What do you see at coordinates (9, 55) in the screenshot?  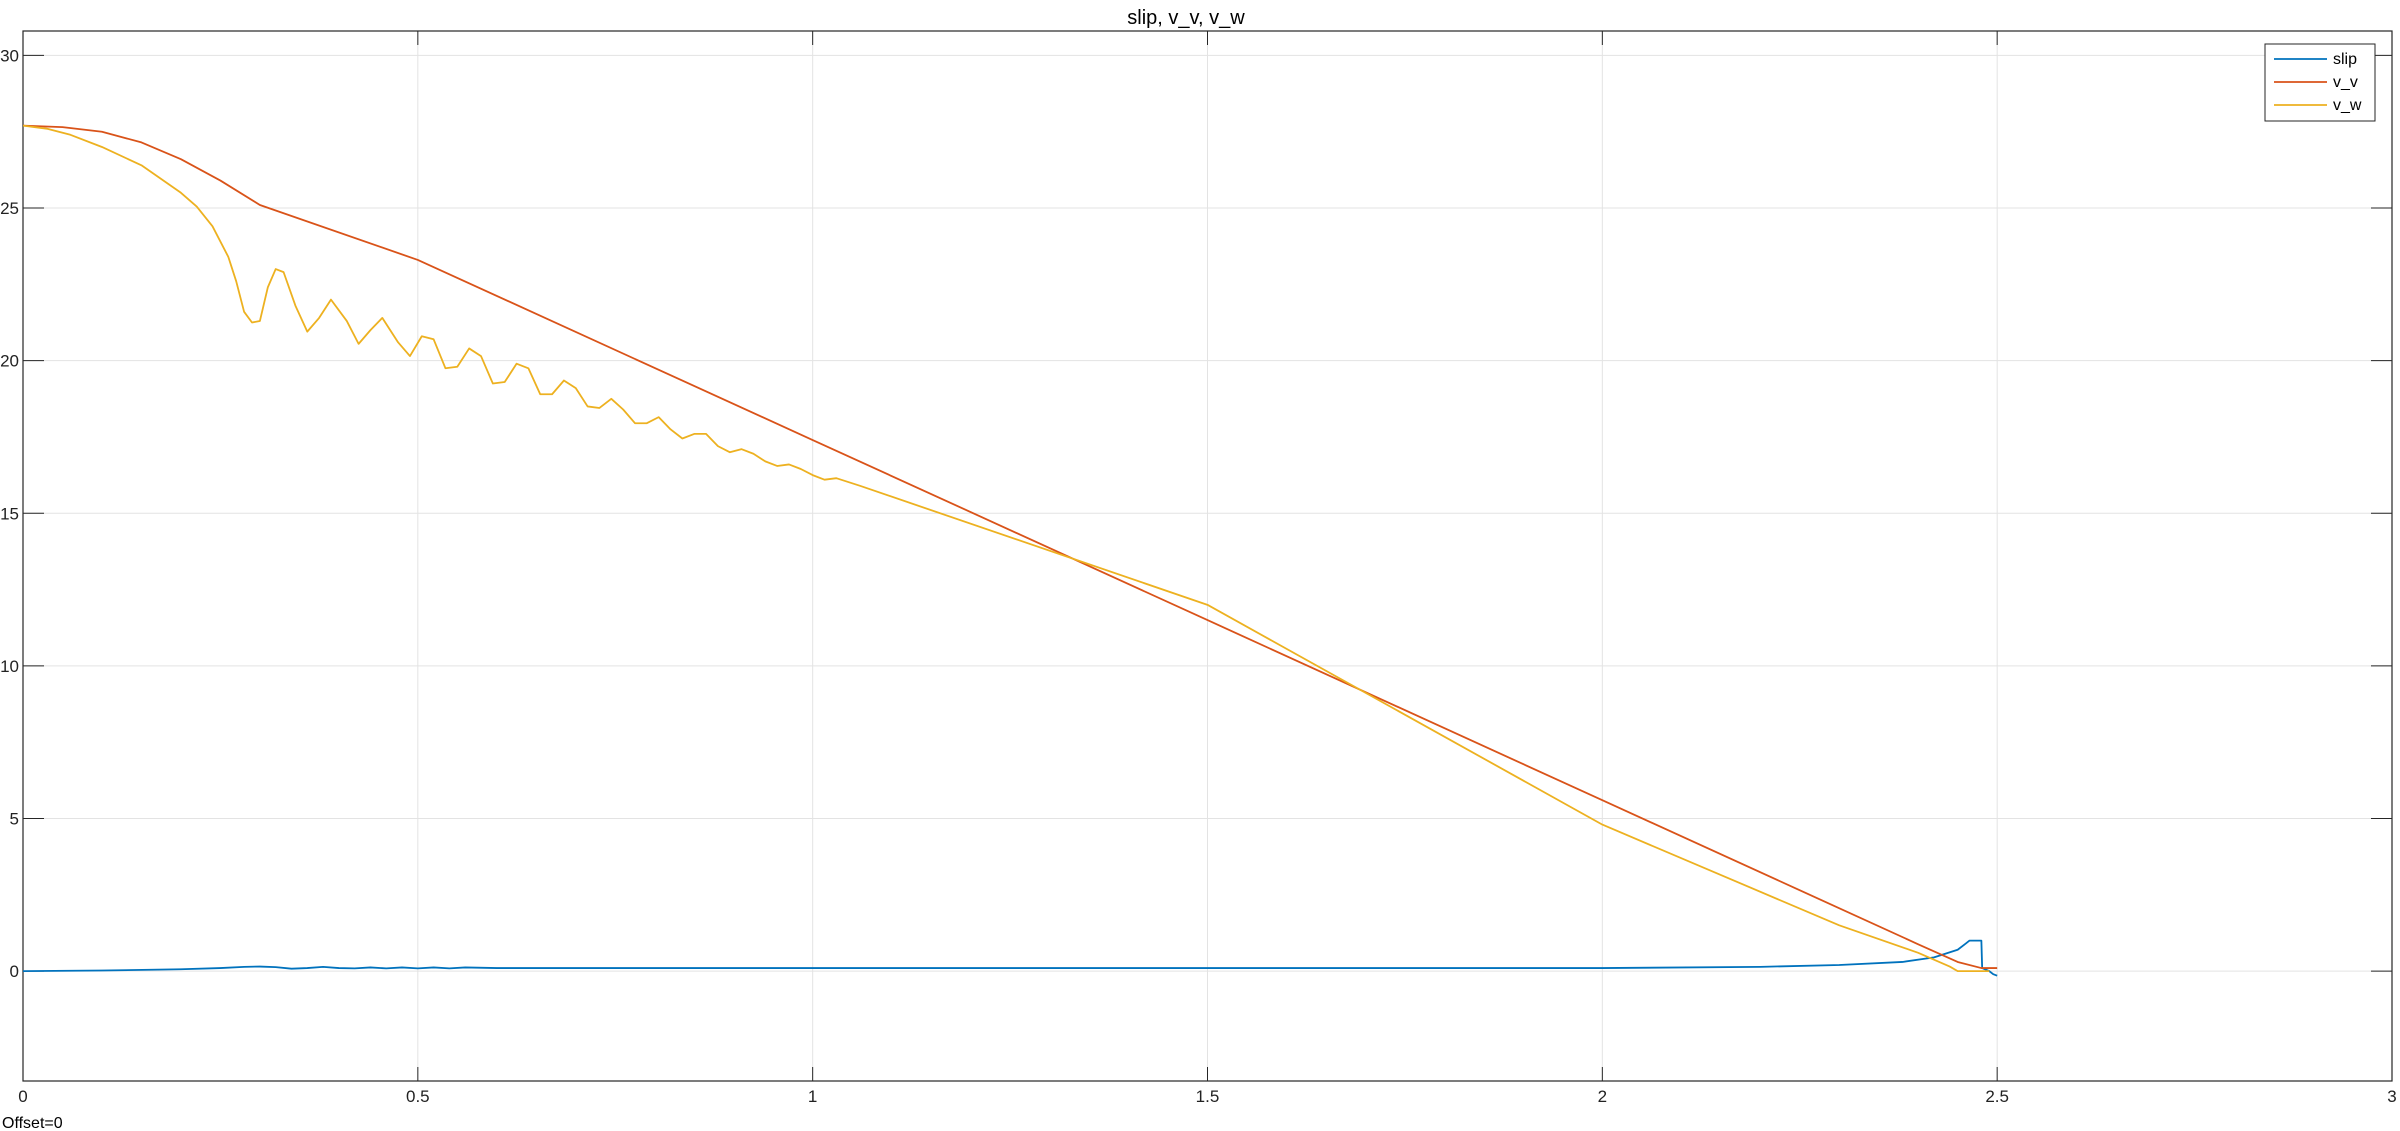 I see `y-tick-label: 30` at bounding box center [9, 55].